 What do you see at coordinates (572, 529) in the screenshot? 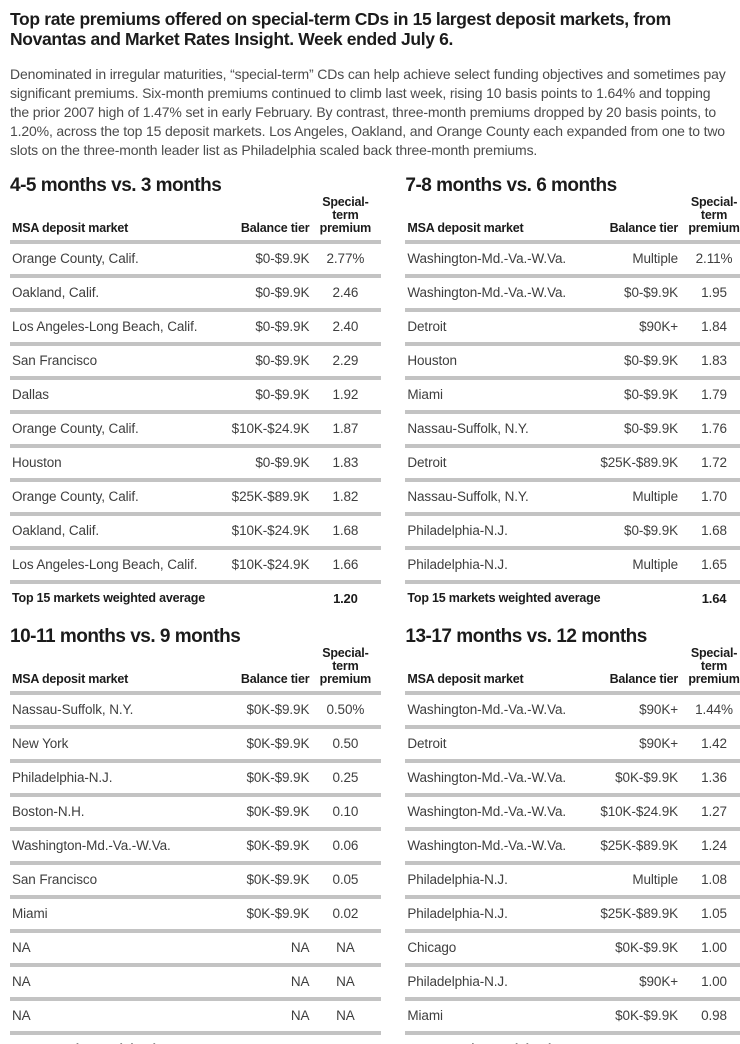
I see `table-row: Philadelphia-N.J. $0-$9.9K 1.68` at bounding box center [572, 529].